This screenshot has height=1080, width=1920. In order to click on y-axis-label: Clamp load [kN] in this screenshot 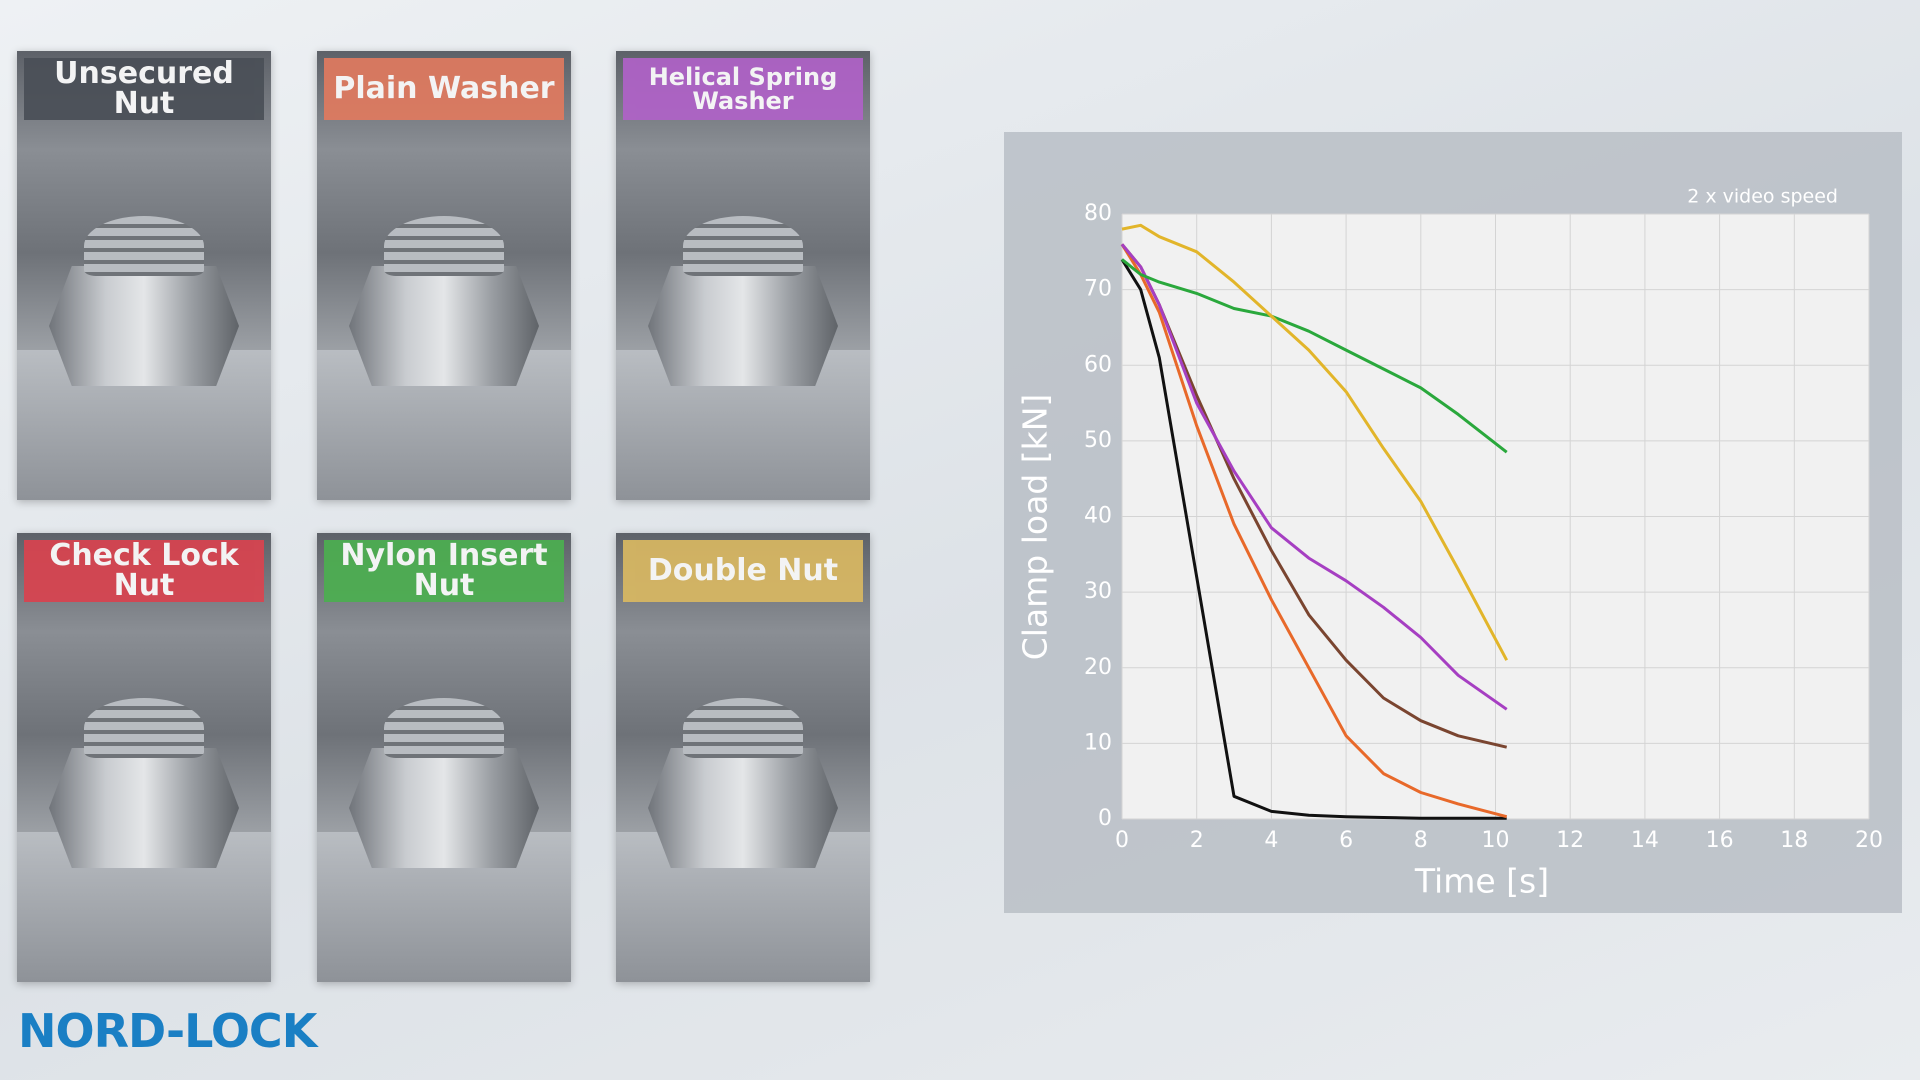, I will do `click(1035, 527)`.